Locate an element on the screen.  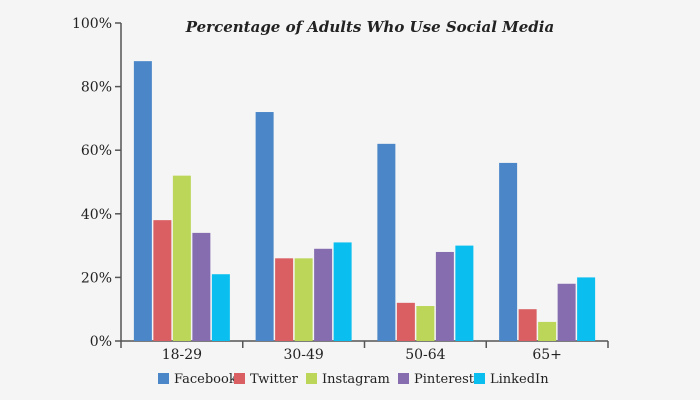
legend-item-instagram: Instagram is located at coordinates (348, 379).